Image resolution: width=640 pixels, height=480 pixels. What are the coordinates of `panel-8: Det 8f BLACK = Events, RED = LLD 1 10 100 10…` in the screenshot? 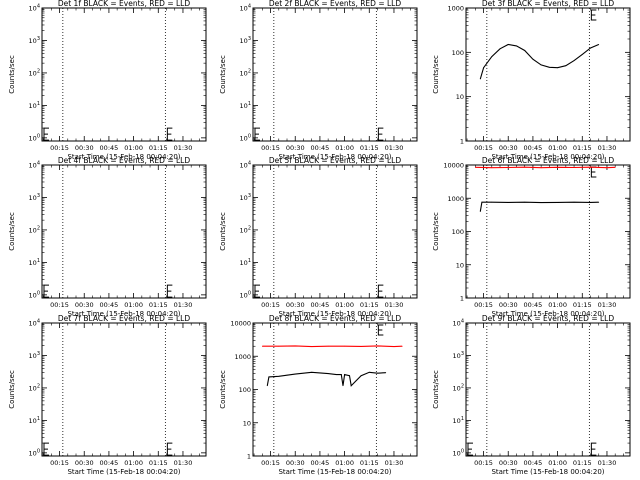 It's located at (318, 395).